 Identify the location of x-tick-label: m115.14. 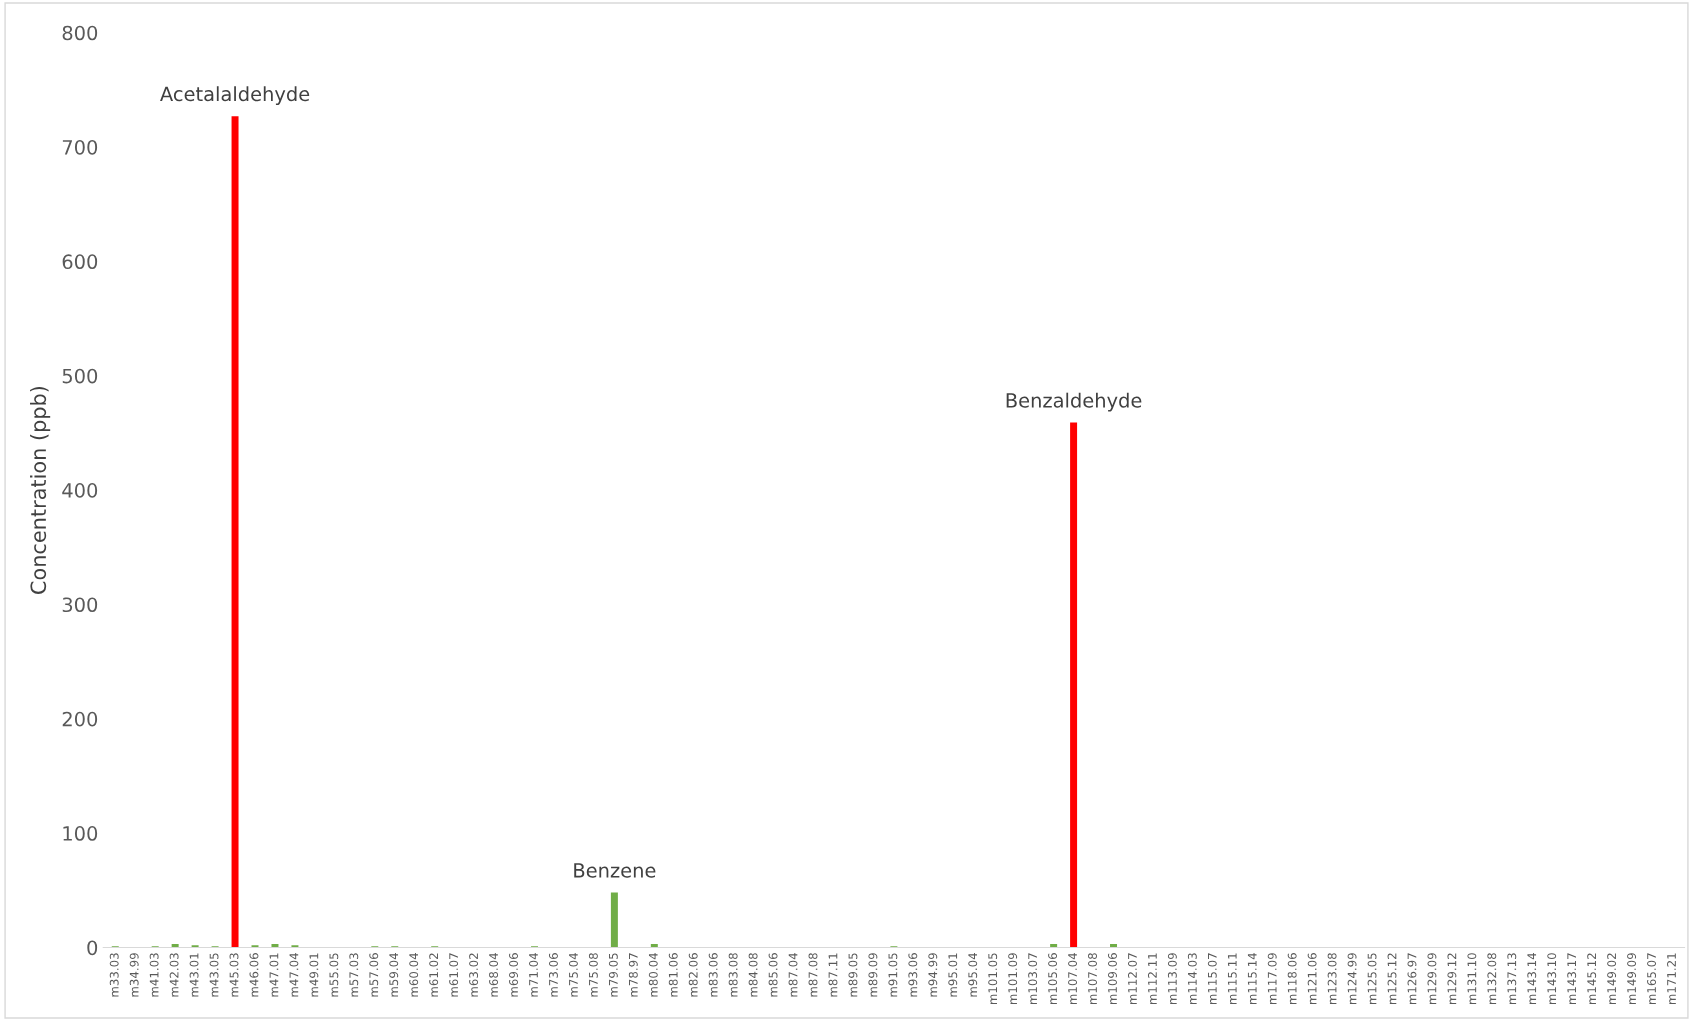
(1252, 979).